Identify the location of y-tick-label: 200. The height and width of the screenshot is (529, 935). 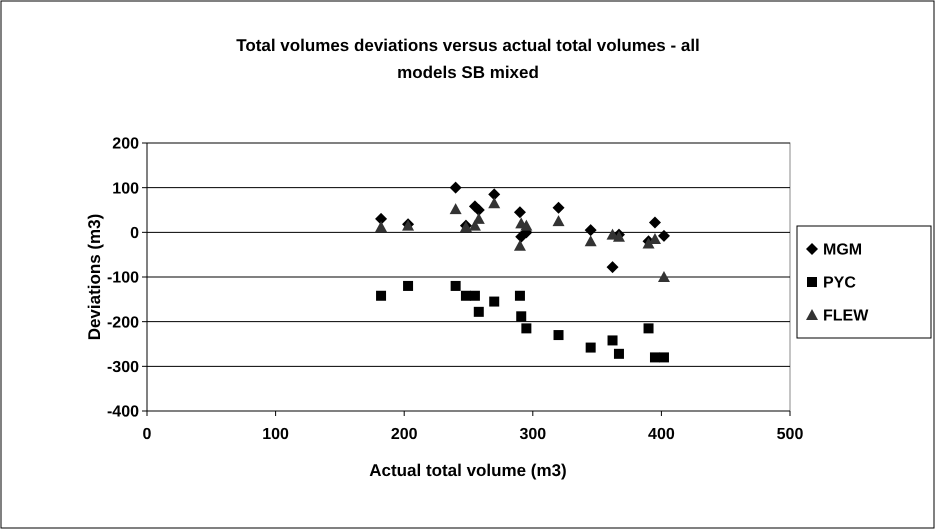
(126, 144).